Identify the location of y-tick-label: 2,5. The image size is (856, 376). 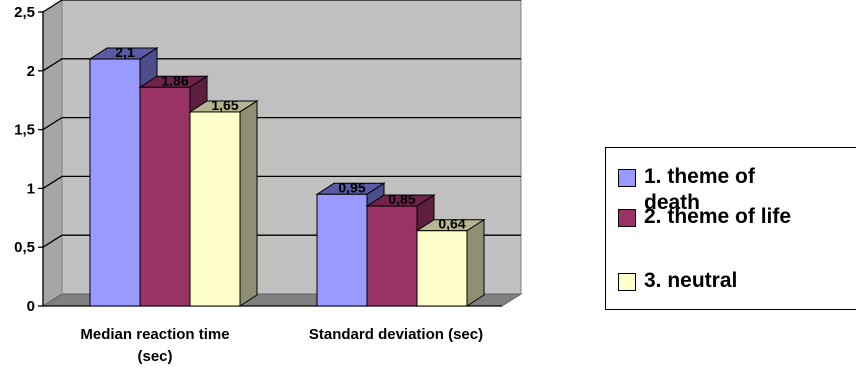
(24, 12).